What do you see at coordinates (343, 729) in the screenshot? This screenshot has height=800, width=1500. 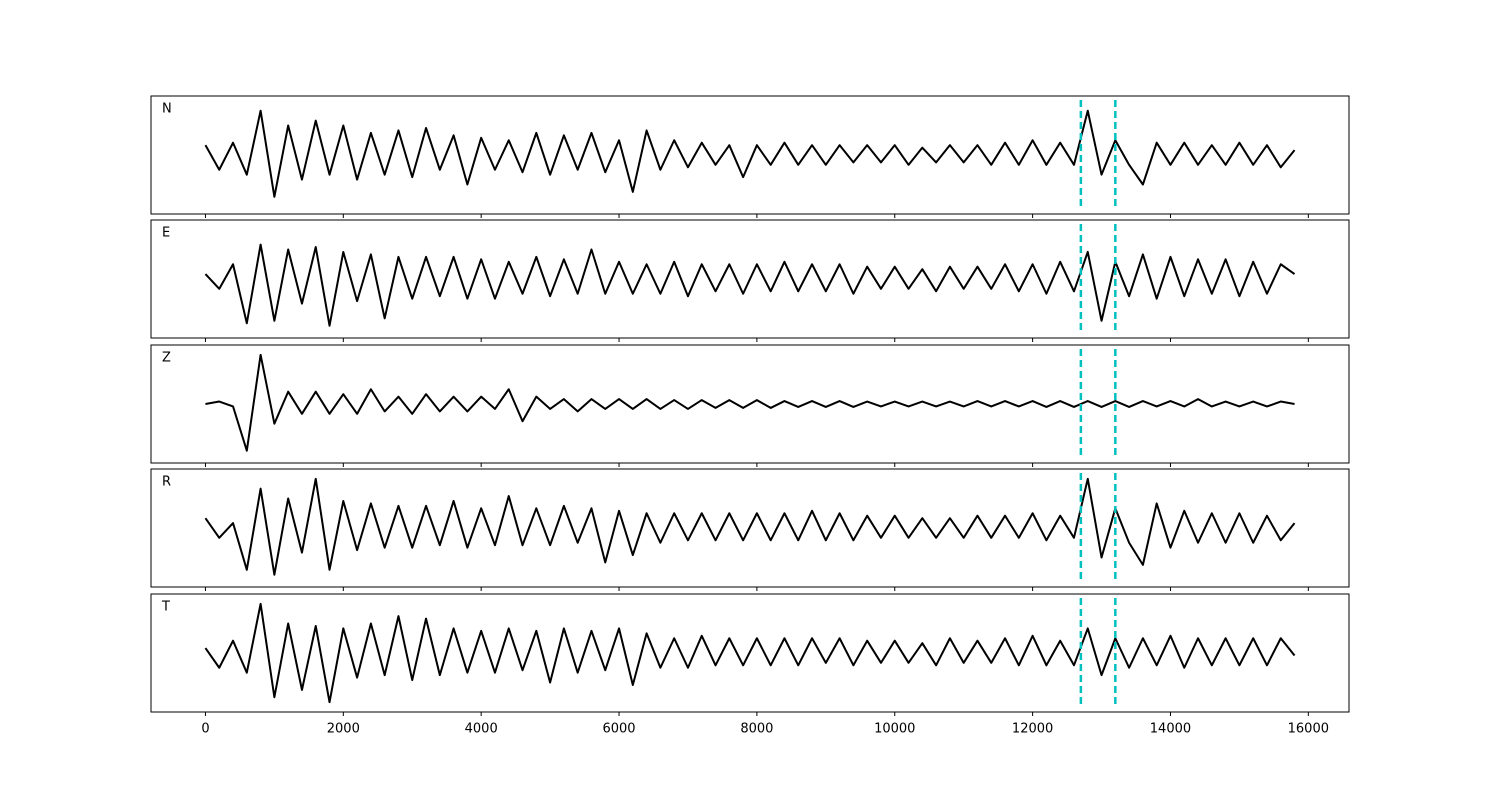 I see `x-tick-label: 2000` at bounding box center [343, 729].